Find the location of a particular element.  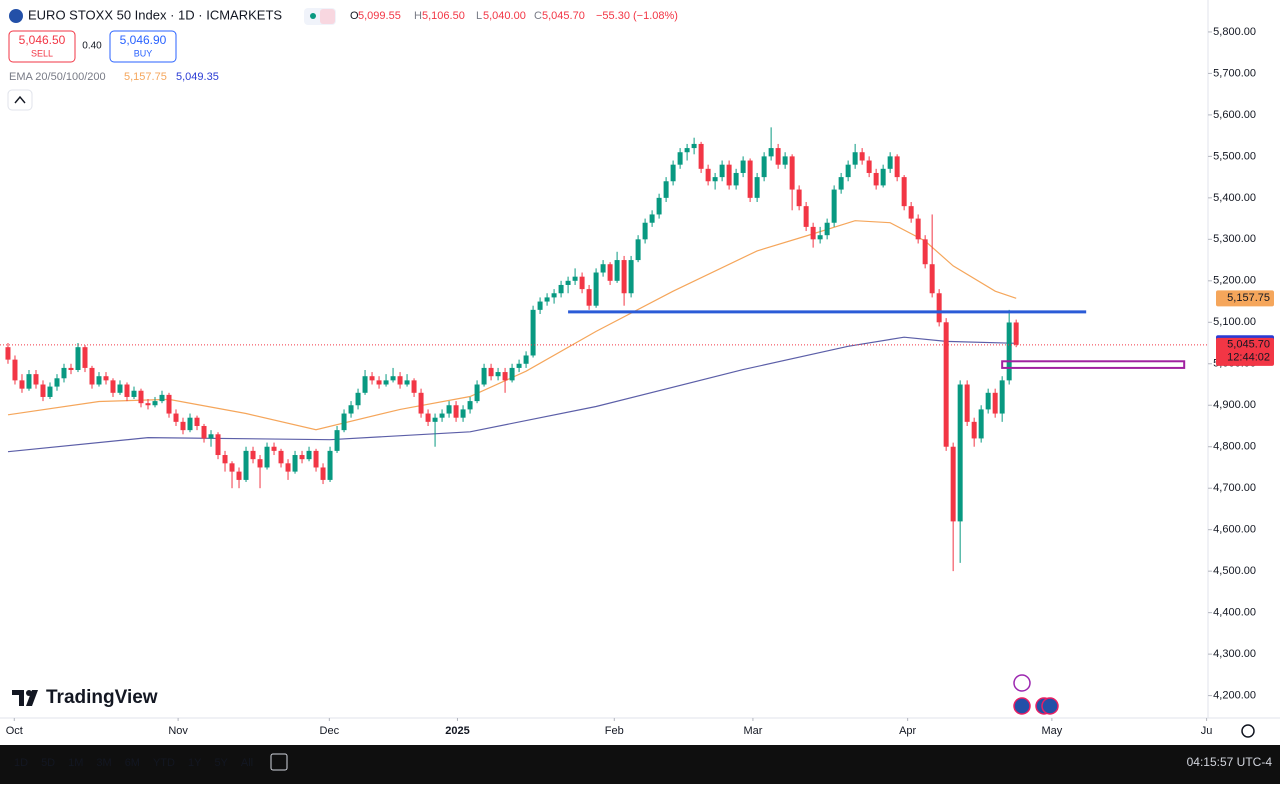

date-range-icon is located at coordinates (279, 762).